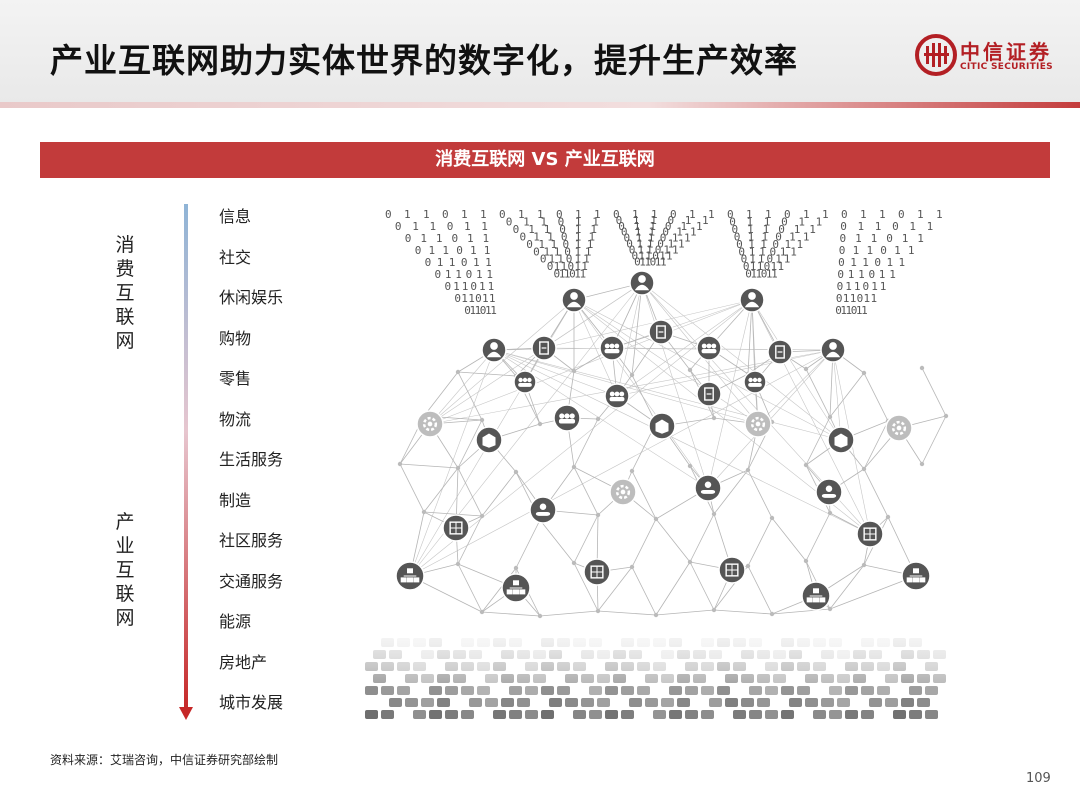 The height and width of the screenshot is (810, 1080). I want to click on gear-icon, so click(899, 428).